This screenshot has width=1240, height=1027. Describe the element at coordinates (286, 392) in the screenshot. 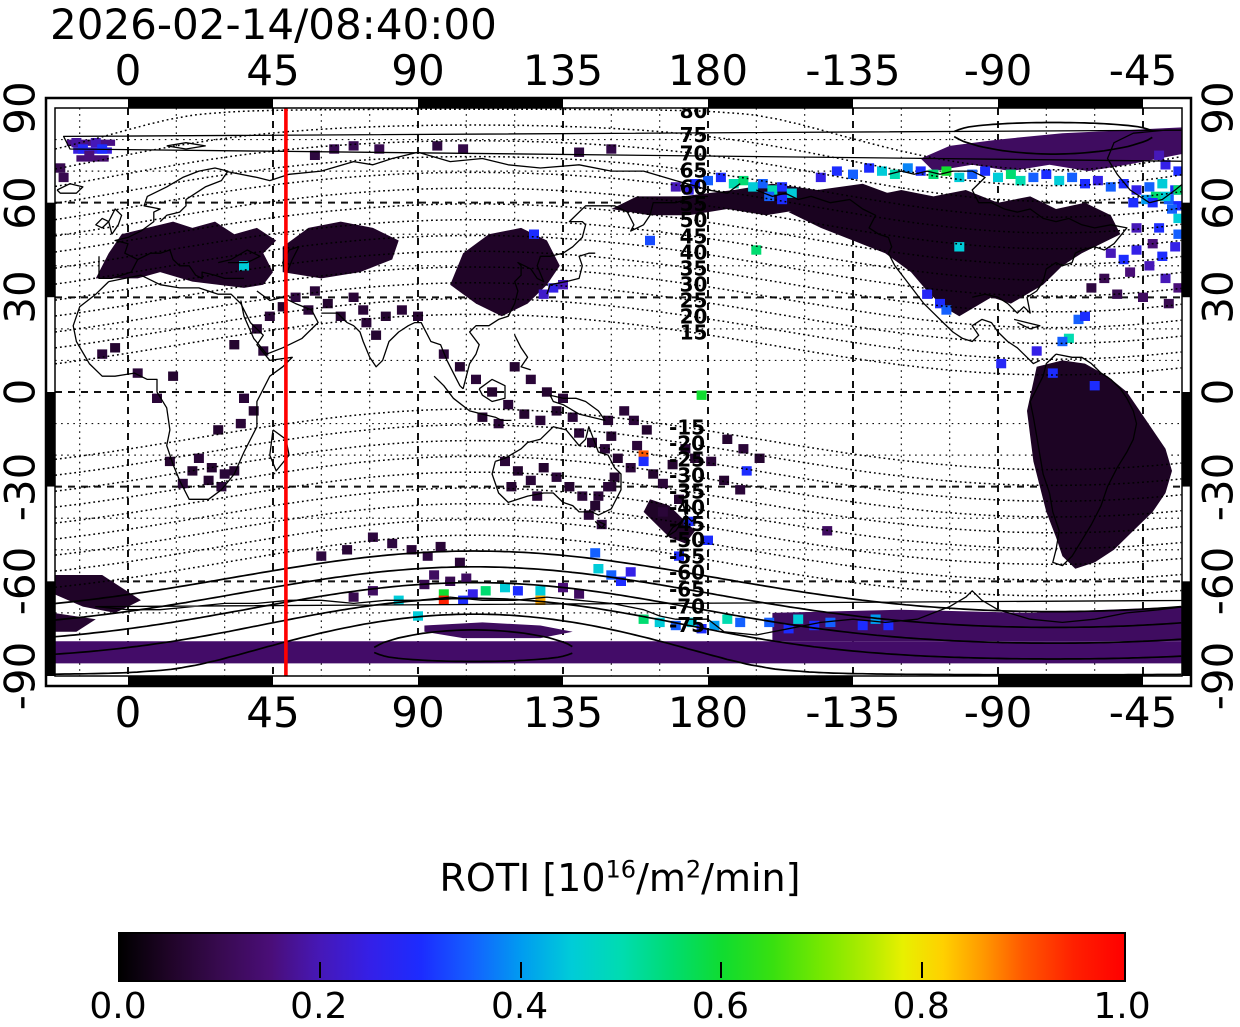

I see `red-meridian-line` at that location.